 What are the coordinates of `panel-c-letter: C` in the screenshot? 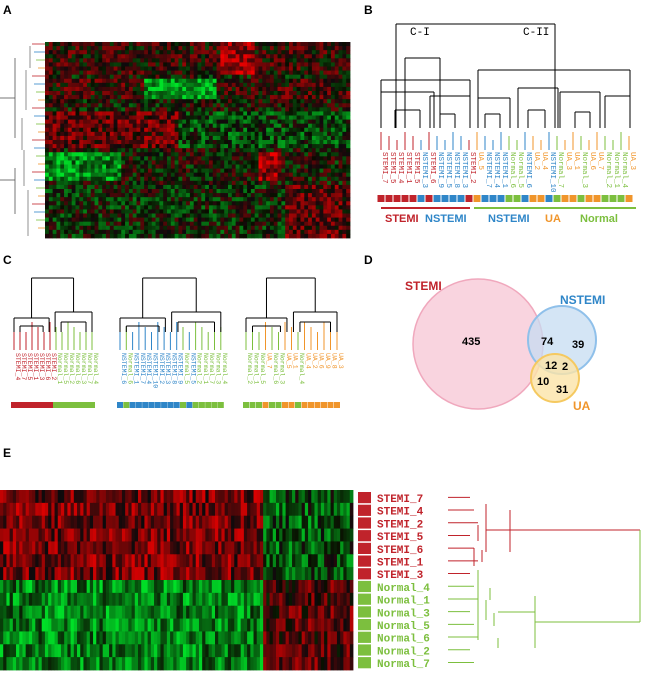 It's located at (7, 260).